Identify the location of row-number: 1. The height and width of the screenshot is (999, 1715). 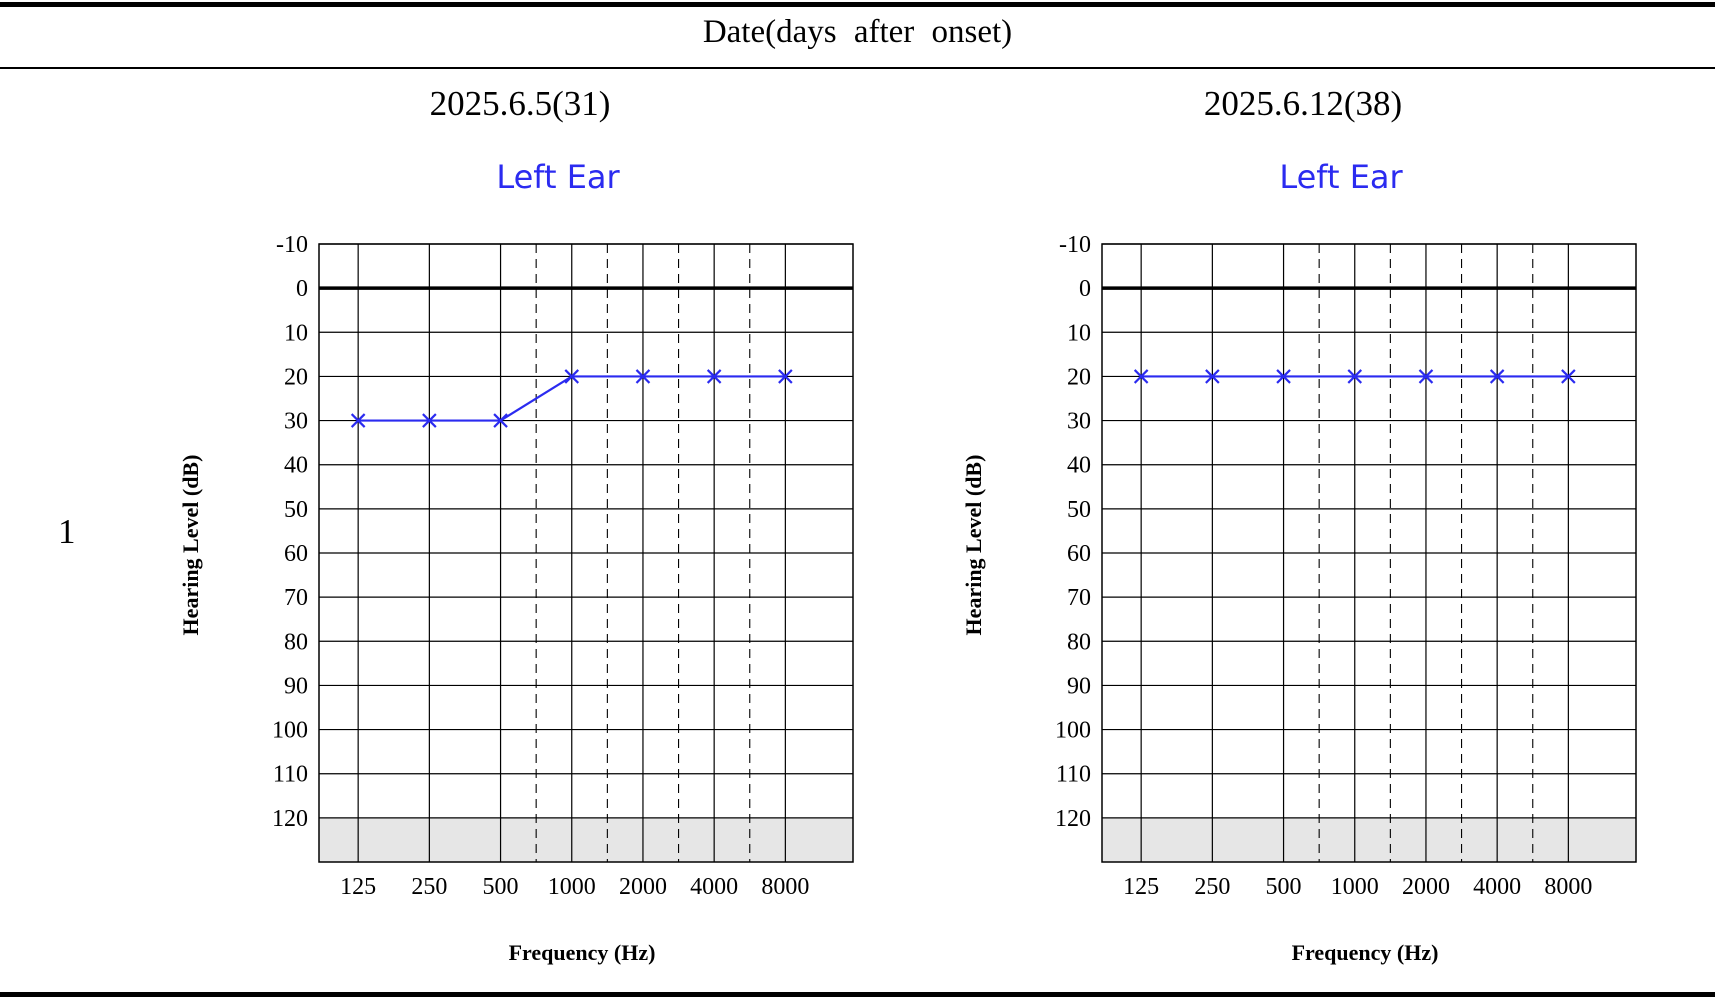
(67, 531).